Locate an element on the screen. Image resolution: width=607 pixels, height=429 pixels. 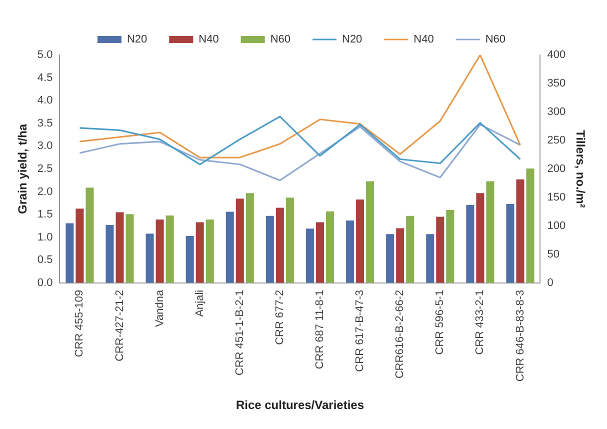
y2-tick-label: 350 is located at coordinates (556, 84).